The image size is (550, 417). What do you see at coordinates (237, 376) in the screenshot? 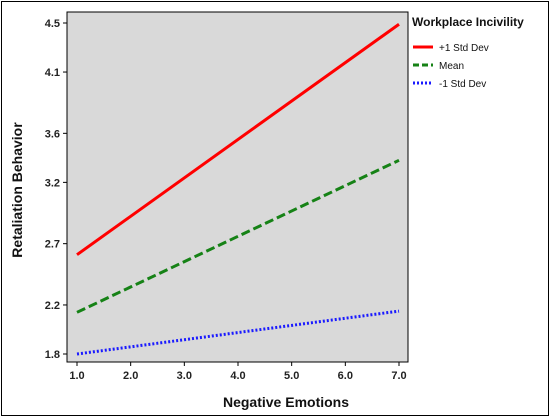
I see `x-tick-label: 4.0` at bounding box center [237, 376].